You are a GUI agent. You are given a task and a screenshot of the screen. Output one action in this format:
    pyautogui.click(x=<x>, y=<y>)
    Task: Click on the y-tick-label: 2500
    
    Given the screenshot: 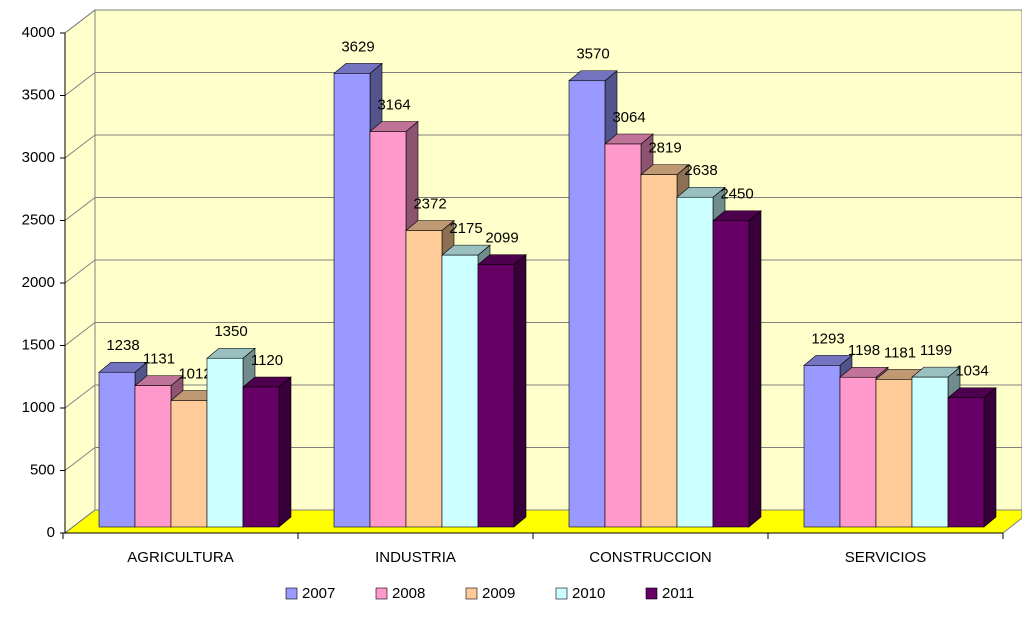 What is the action you would take?
    pyautogui.click(x=38, y=219)
    